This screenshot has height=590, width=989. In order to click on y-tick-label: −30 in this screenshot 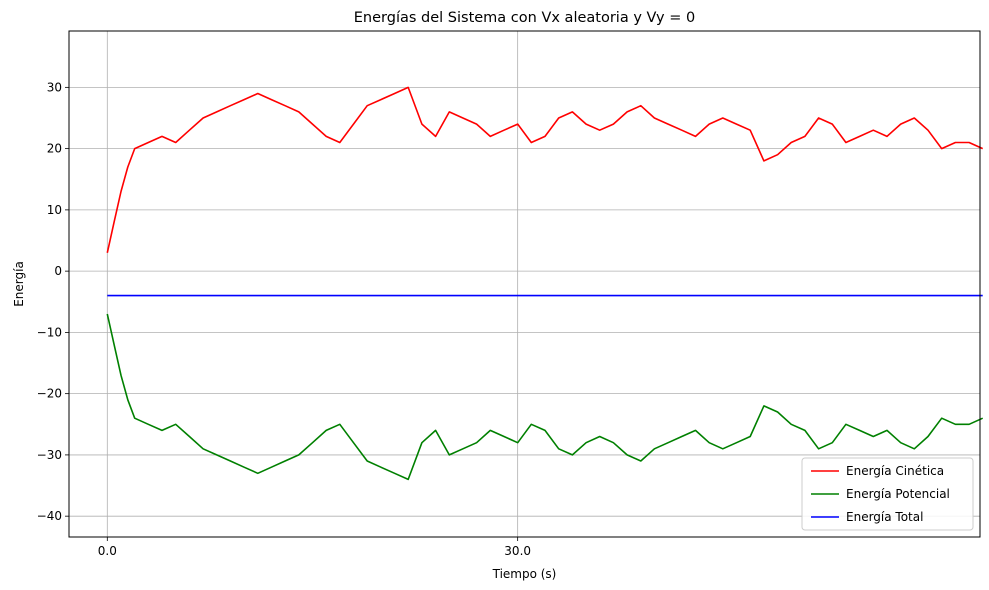, I will do `click(49, 455)`.